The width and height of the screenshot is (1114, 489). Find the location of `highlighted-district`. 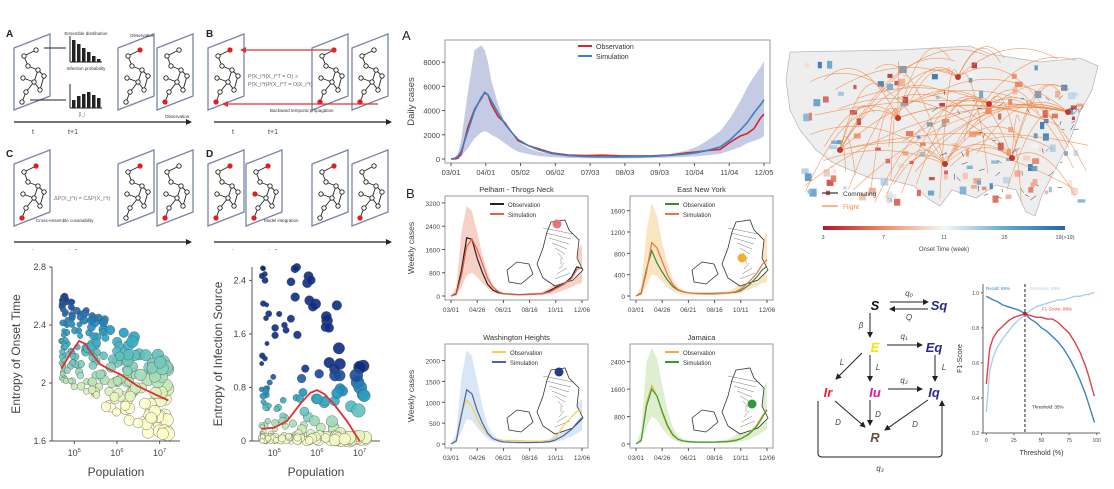

highlighted-district is located at coordinates (557, 224).